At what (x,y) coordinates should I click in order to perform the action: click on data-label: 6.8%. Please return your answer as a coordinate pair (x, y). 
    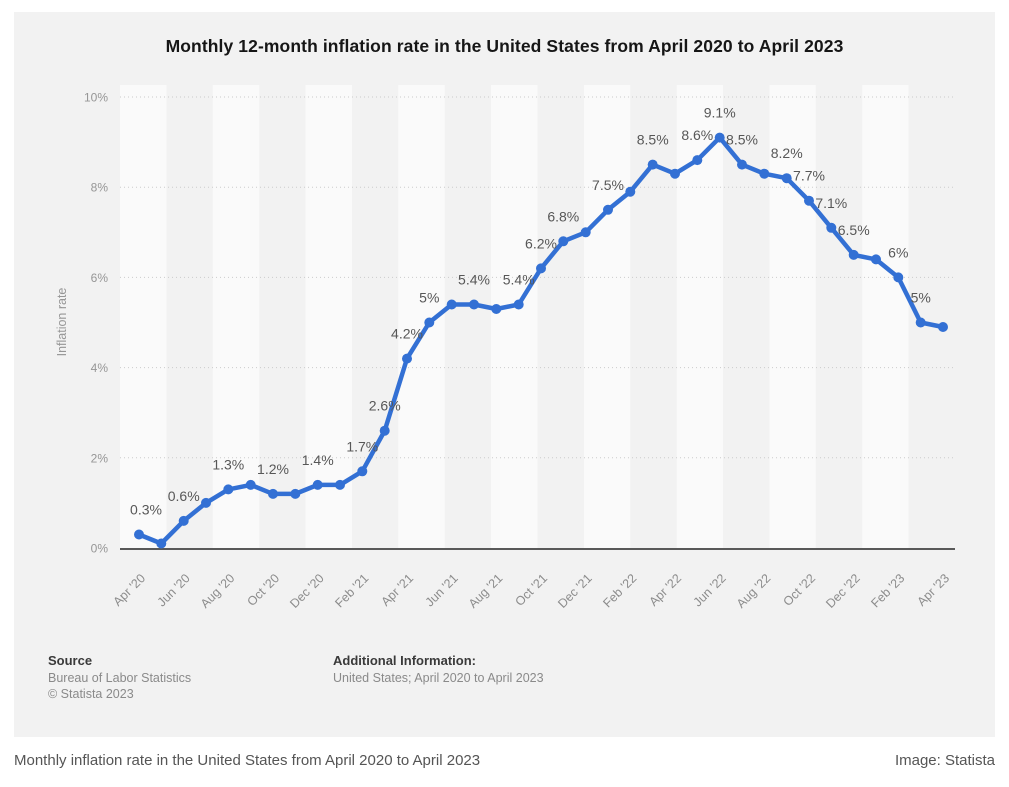
    Looking at the image, I should click on (563, 216).